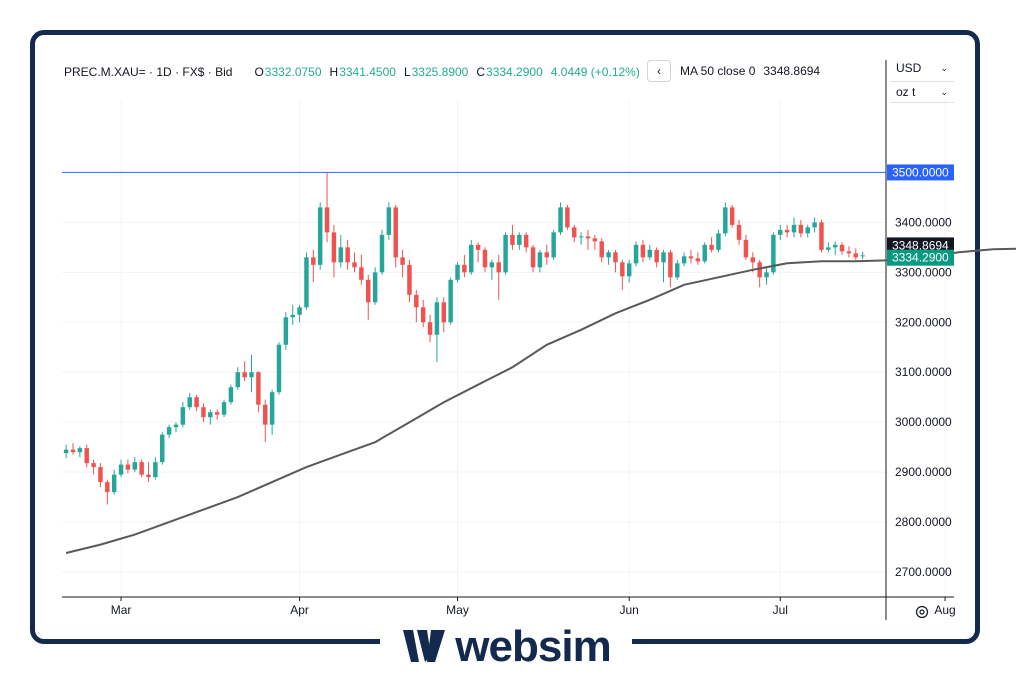 The image size is (1016, 682). Describe the element at coordinates (481, 72) in the screenshot. I see `close-label: C` at that location.